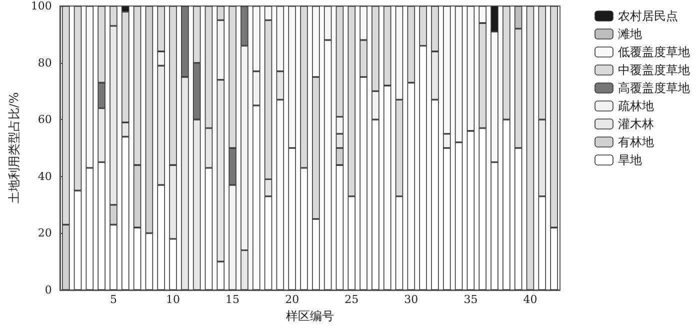  I want to click on x-axis-title: 样区编号, so click(310, 316).